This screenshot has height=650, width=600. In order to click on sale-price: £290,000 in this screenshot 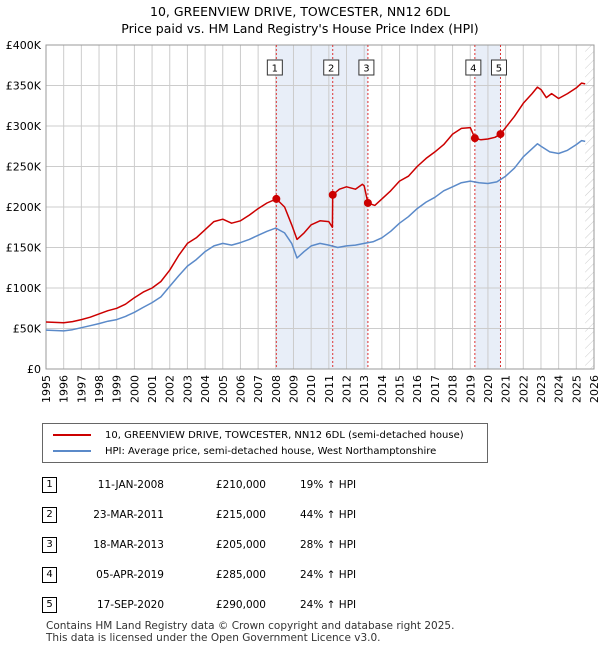, I will do `click(240, 605)`.